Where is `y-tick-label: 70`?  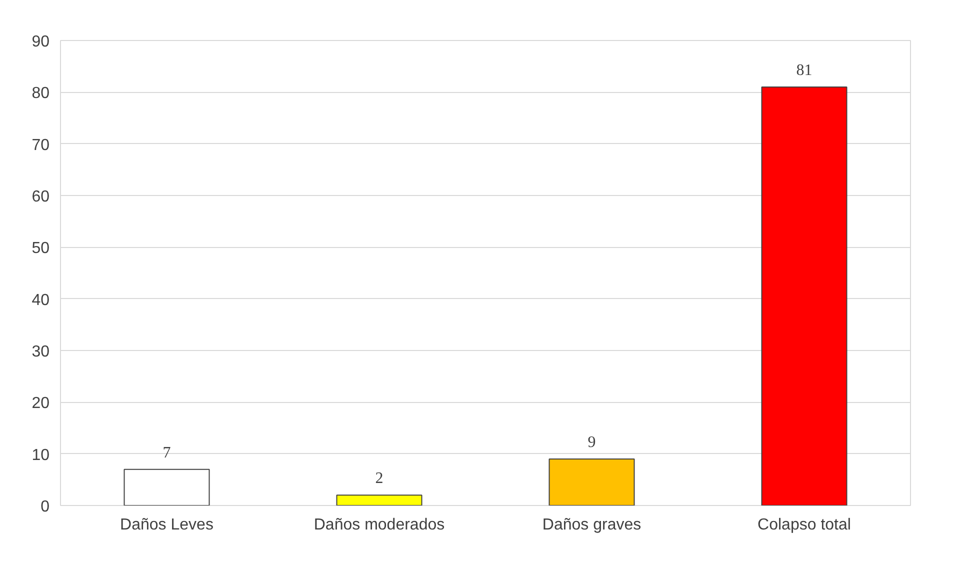
y-tick-label: 70 is located at coordinates (41, 145).